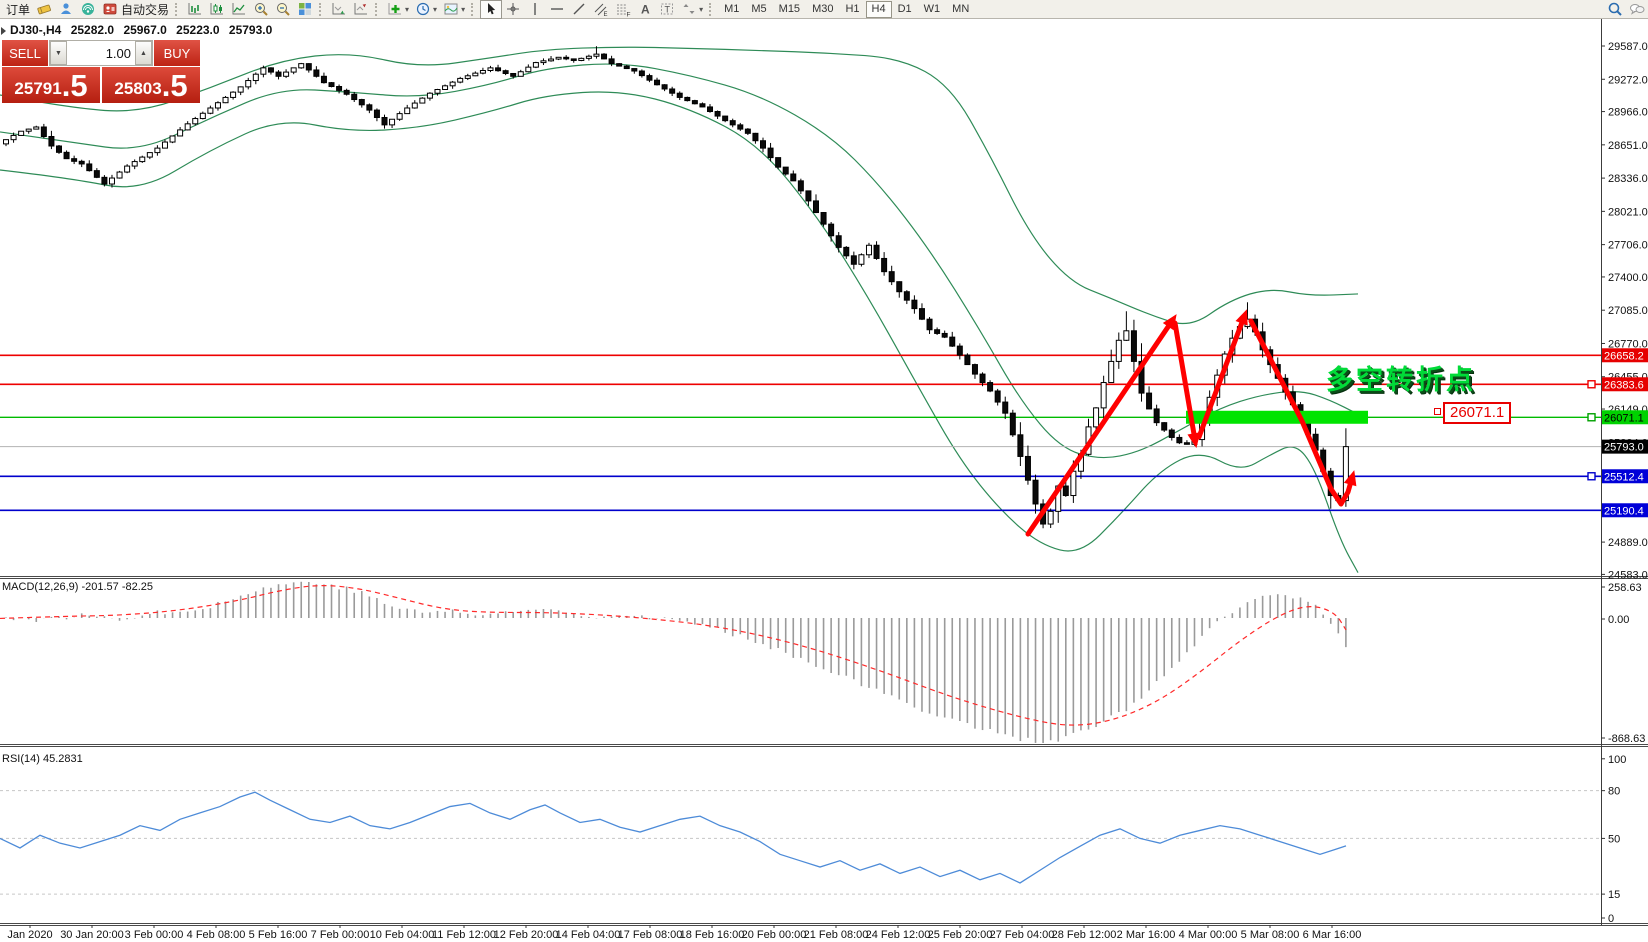 The image size is (1648, 942). I want to click on crosshair-button, so click(513, 9).